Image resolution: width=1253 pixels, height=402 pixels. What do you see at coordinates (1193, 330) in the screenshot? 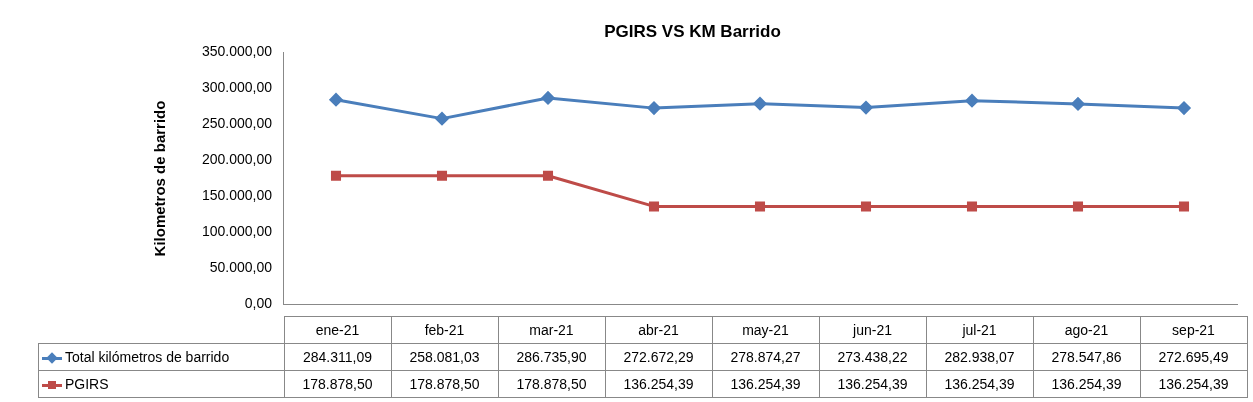
I see `x-tick-label: sep-21` at bounding box center [1193, 330].